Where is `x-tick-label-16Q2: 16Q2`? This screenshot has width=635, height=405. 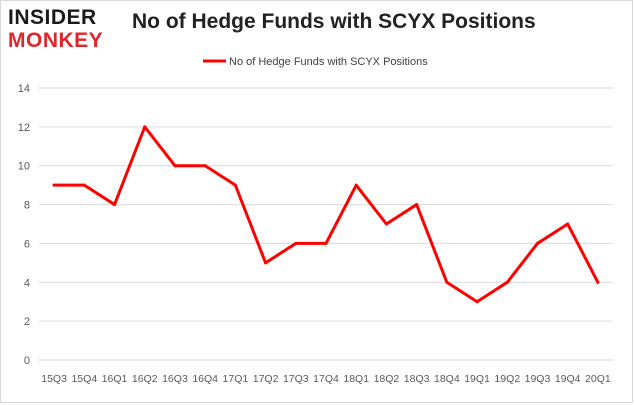
x-tick-label-16Q2: 16Q2 is located at coordinates (145, 379).